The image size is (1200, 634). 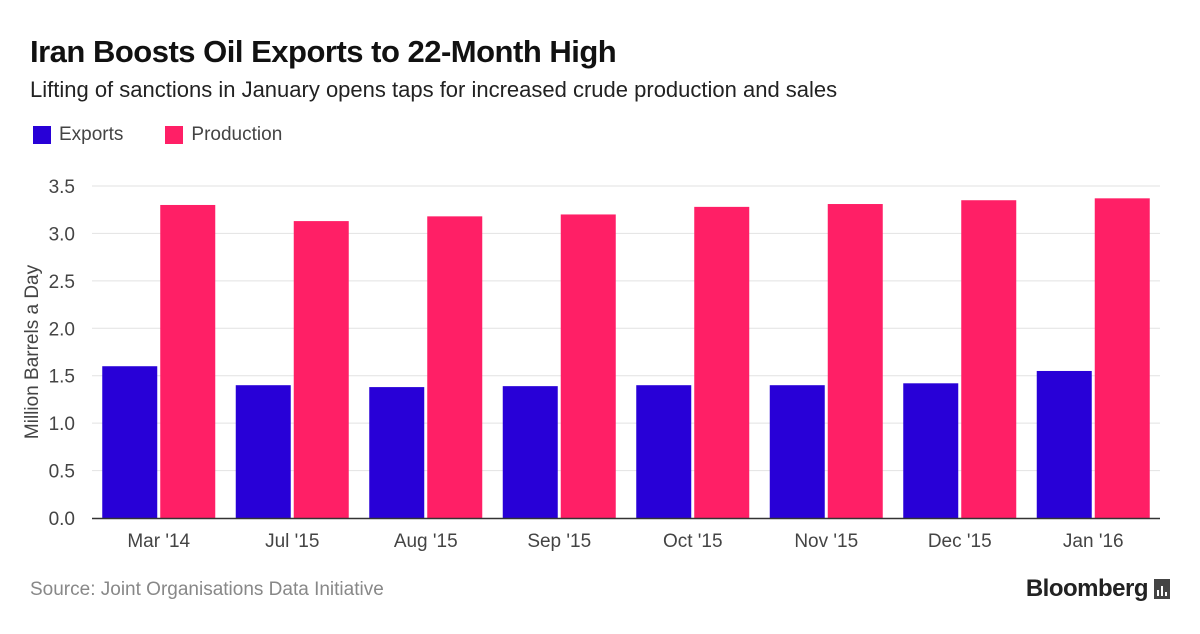 I want to click on x-tick-label: Jul '15, so click(x=292, y=541).